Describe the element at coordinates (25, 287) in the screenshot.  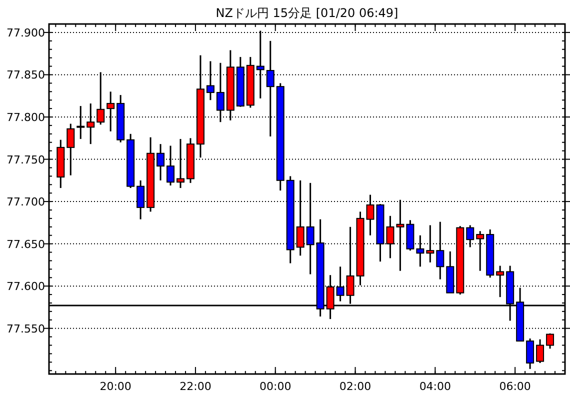
I see `ytick: 77.600` at that location.